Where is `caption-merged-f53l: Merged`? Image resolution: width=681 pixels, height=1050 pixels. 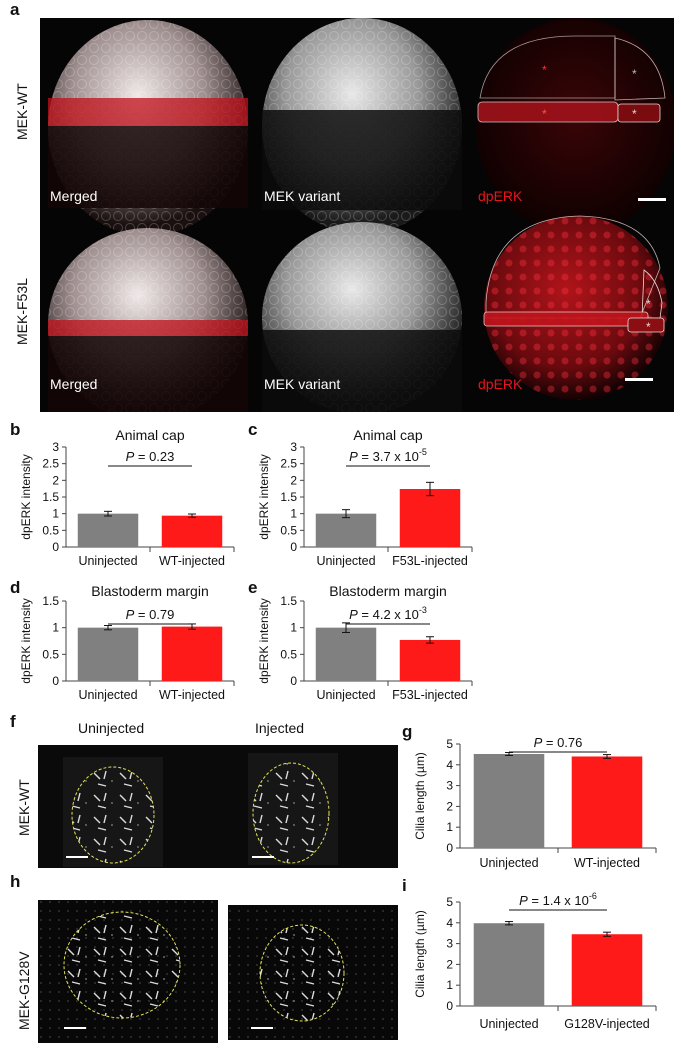 caption-merged-f53l: Merged is located at coordinates (74, 384).